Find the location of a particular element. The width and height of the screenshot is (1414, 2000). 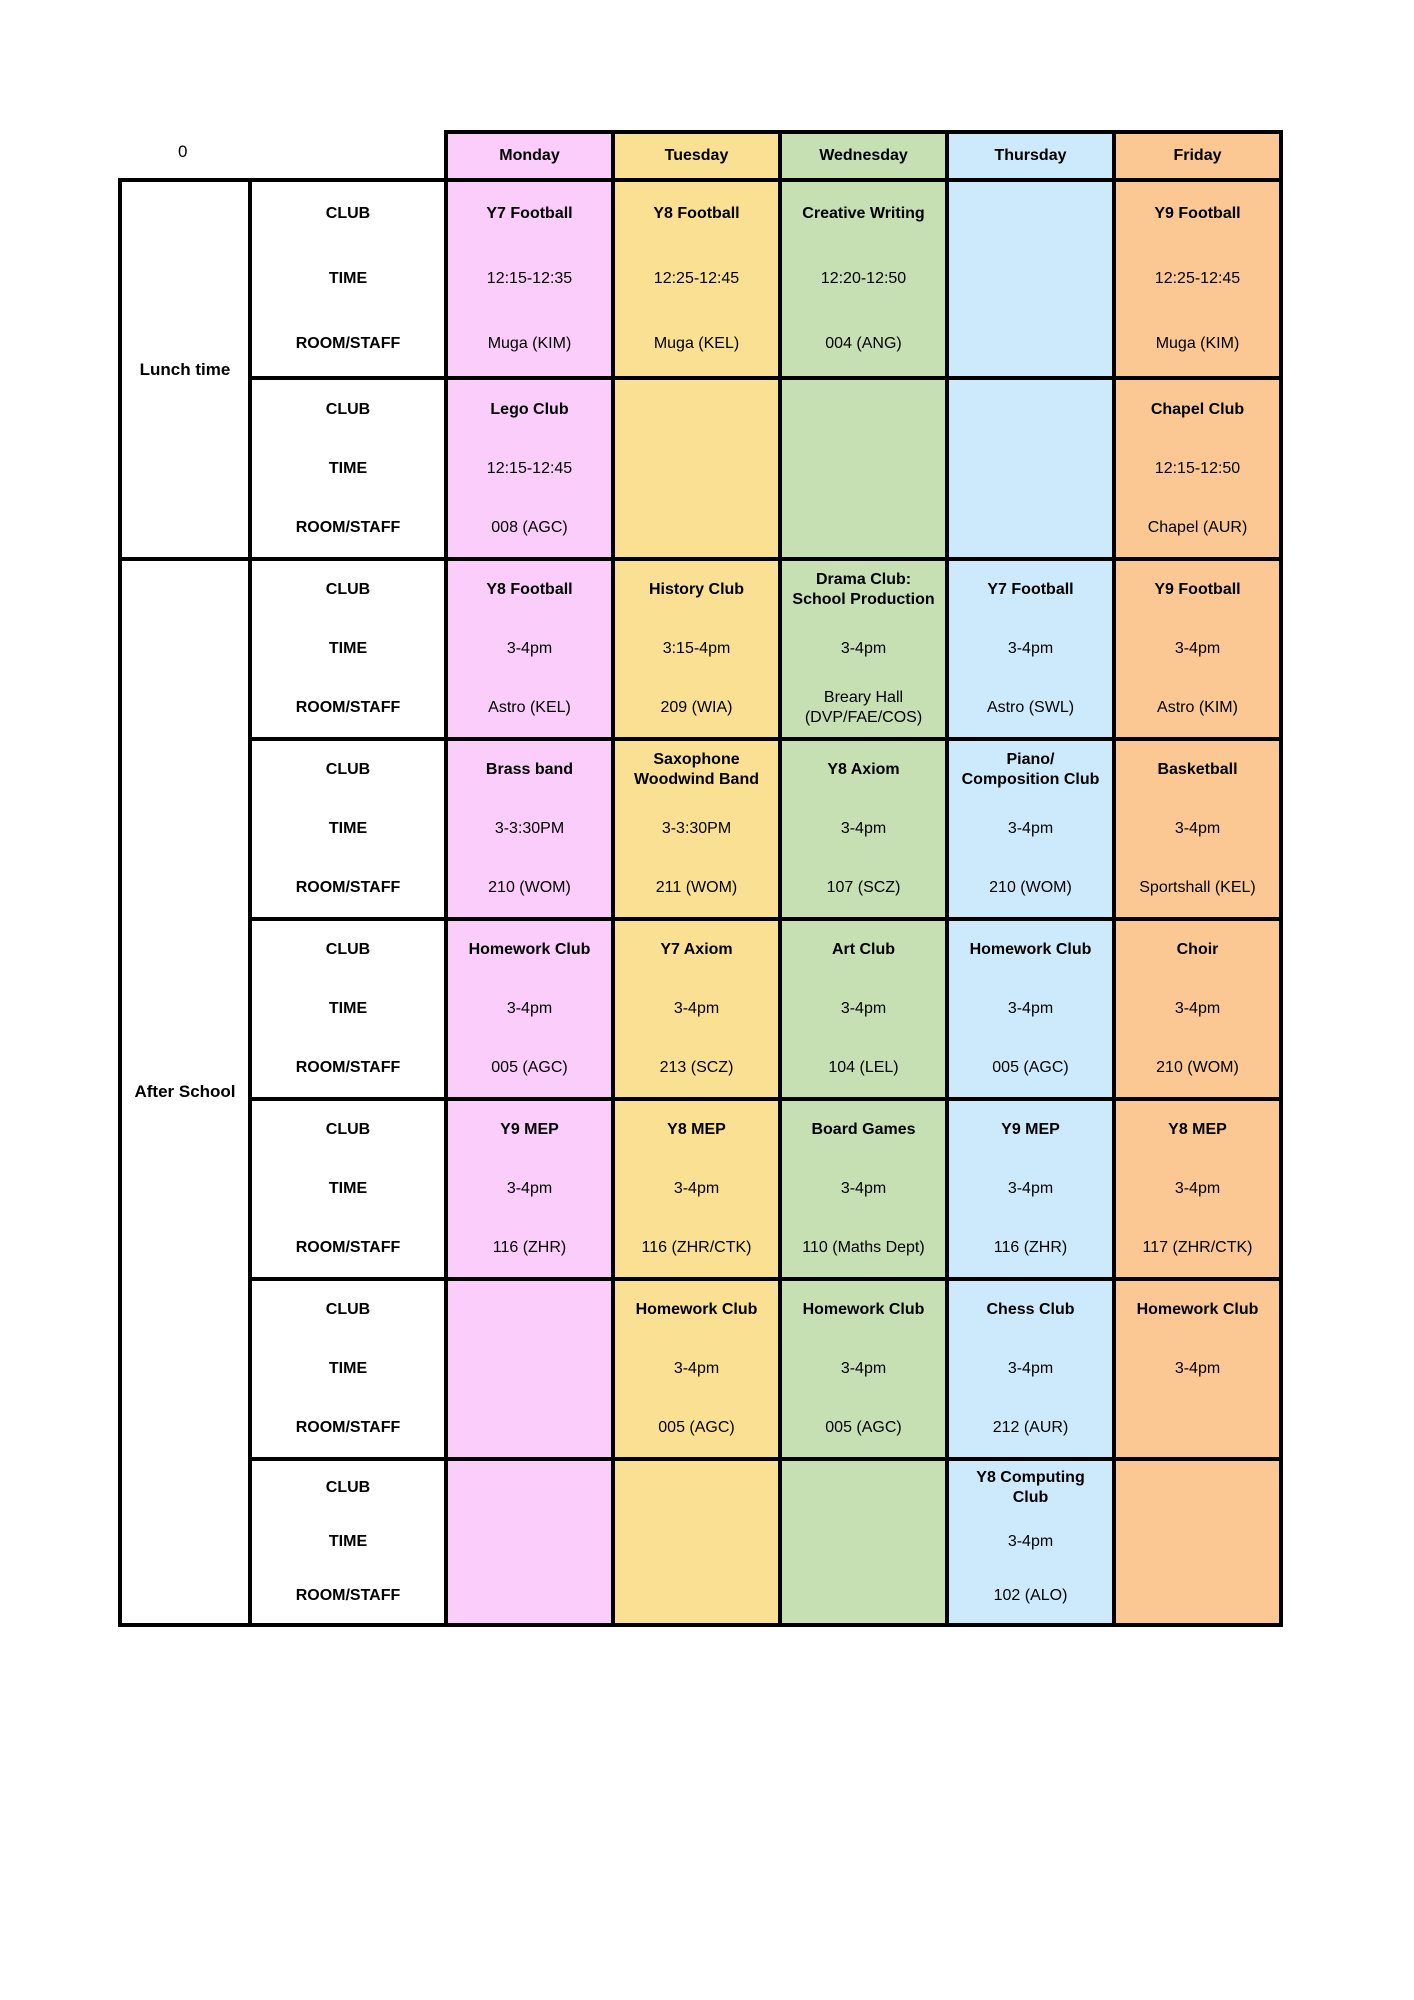

row-labels-after-3: CLUB TIME ROOM/STAFF is located at coordinates (348, 1009).